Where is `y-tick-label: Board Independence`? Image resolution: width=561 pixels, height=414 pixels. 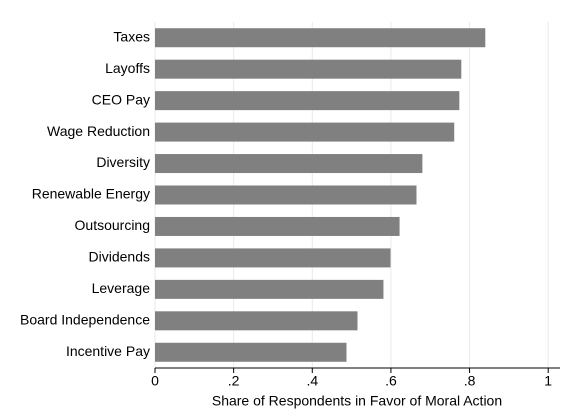
y-tick-label: Board Independence is located at coordinates (85, 320).